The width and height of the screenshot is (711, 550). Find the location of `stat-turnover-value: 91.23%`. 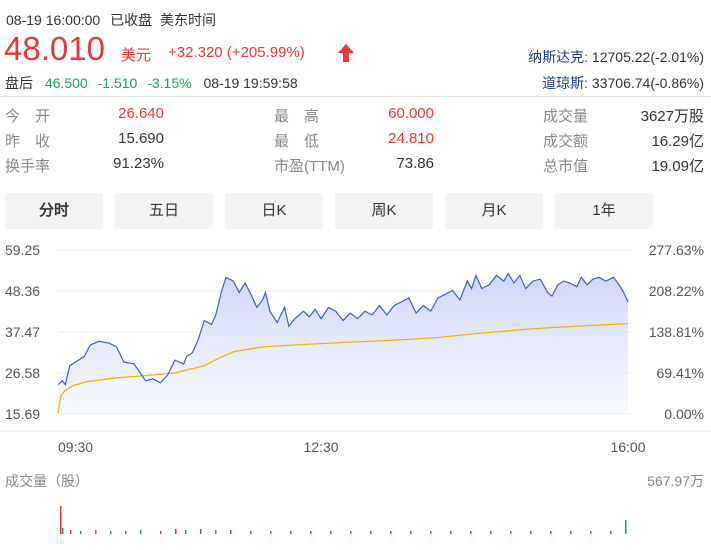

stat-turnover-value: 91.23% is located at coordinates (138, 163).